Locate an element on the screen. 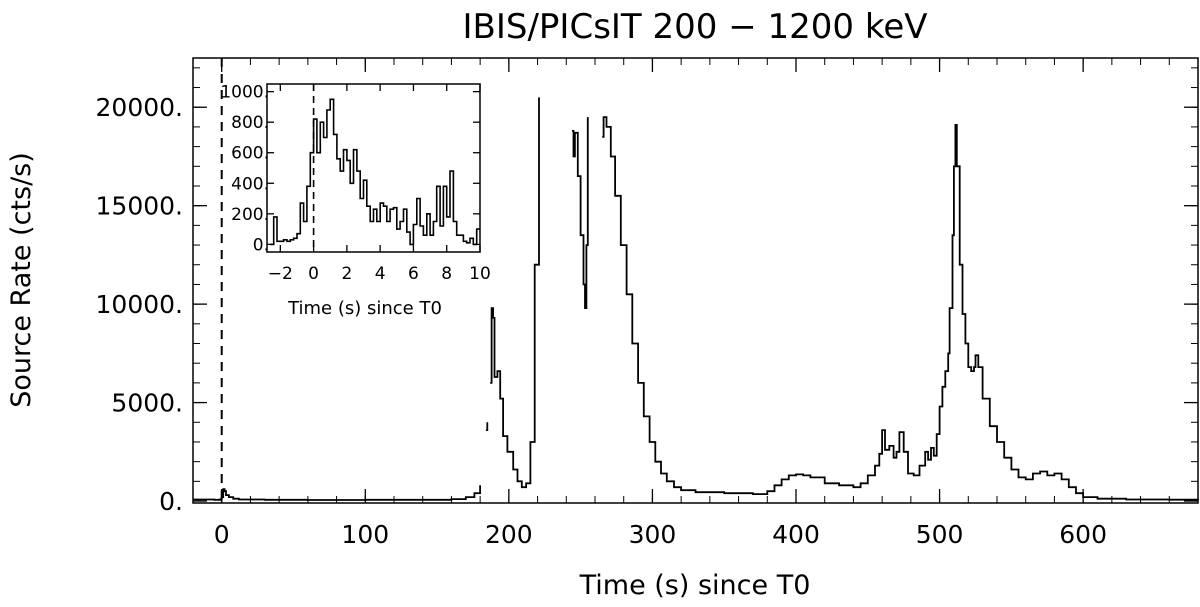 The height and width of the screenshot is (607, 1200). main-y-tick-label: 10000. is located at coordinates (139, 304).